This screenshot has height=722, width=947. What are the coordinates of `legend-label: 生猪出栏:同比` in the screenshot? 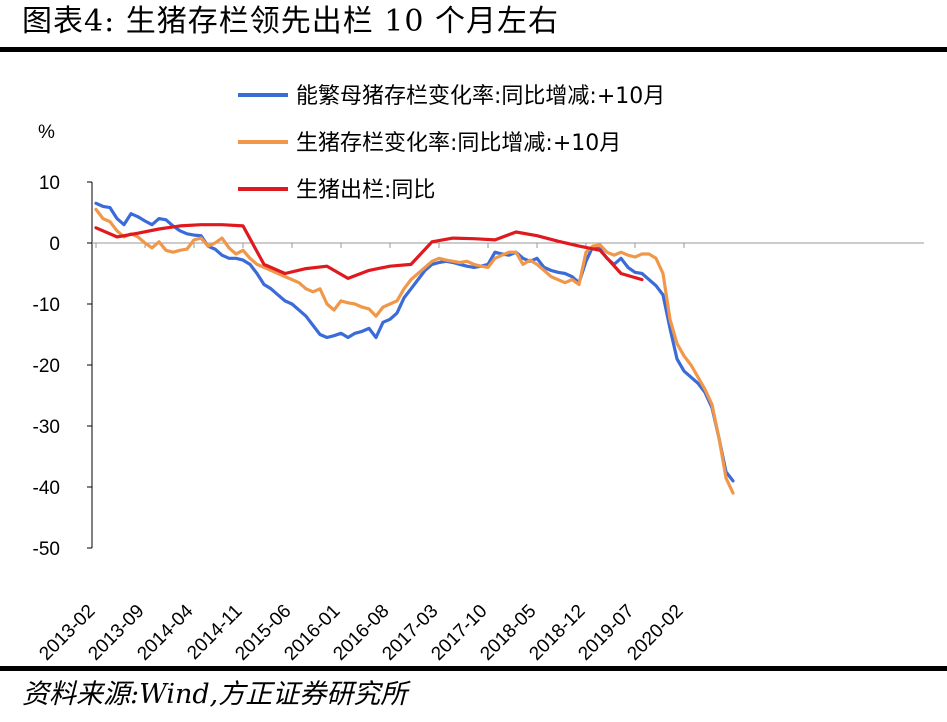 It's located at (365, 190).